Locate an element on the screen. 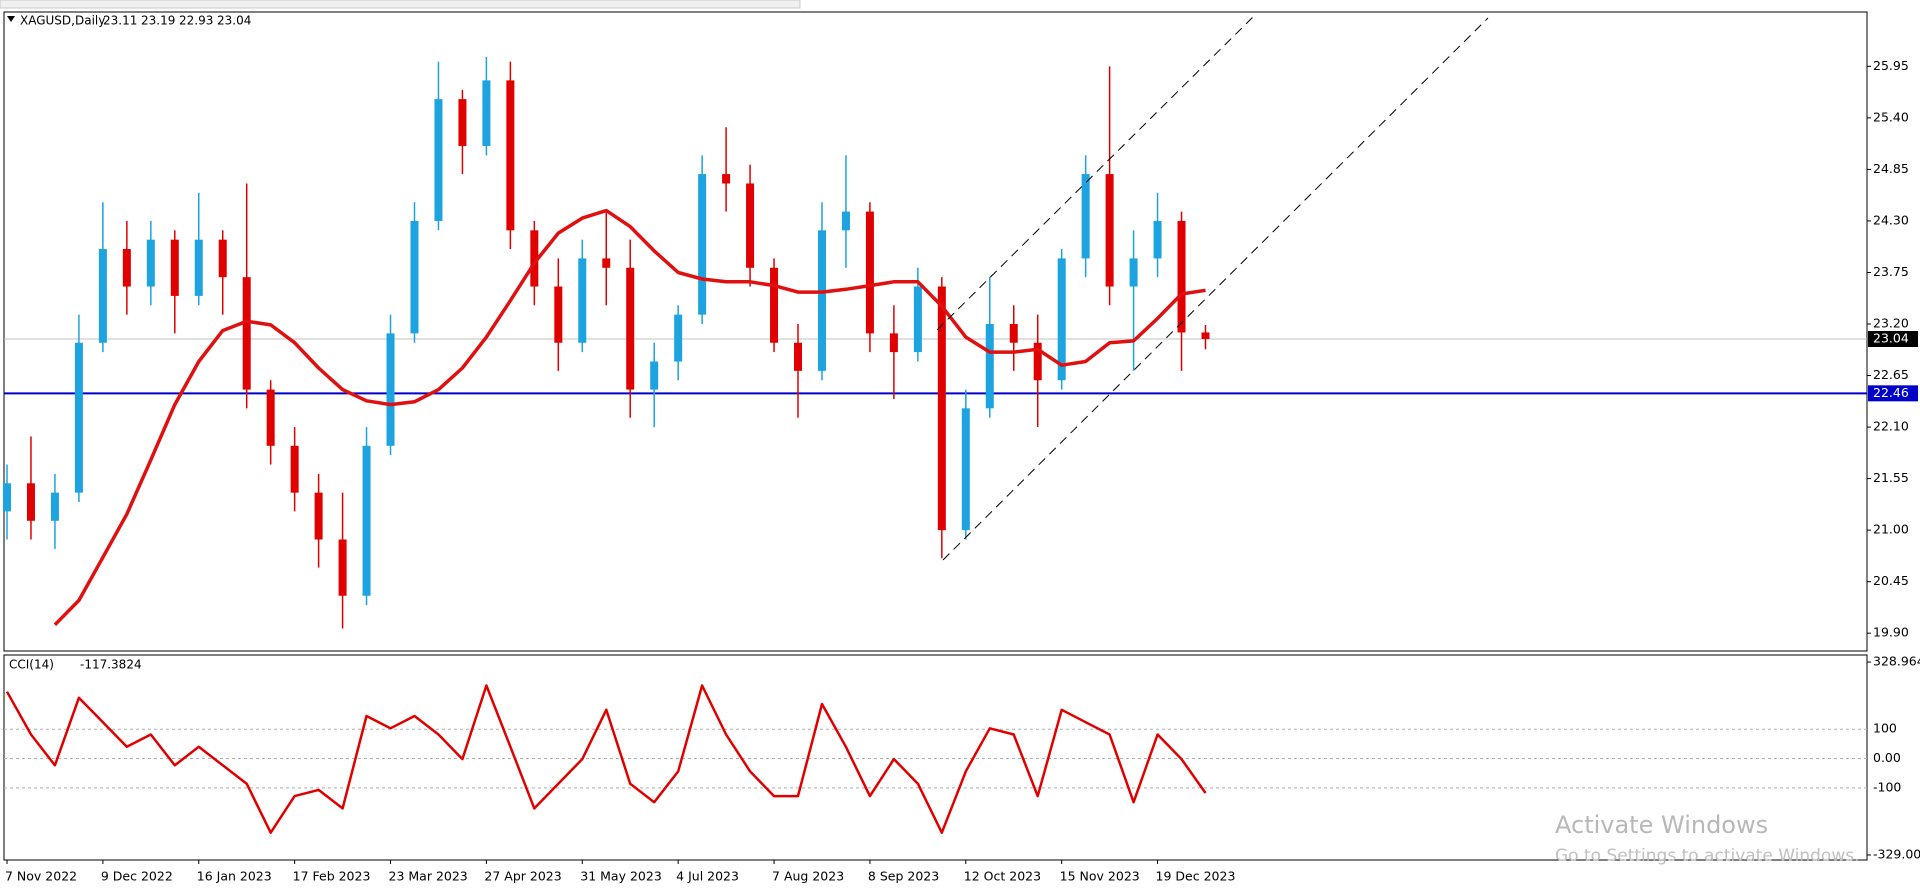  x-tick-label: 31 May 2023 is located at coordinates (621, 876).